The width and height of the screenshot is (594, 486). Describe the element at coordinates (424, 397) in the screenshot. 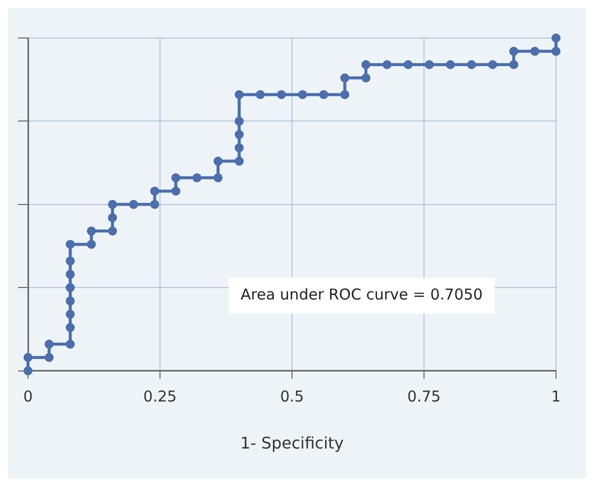

I see `x-tick-label: 0.75` at that location.